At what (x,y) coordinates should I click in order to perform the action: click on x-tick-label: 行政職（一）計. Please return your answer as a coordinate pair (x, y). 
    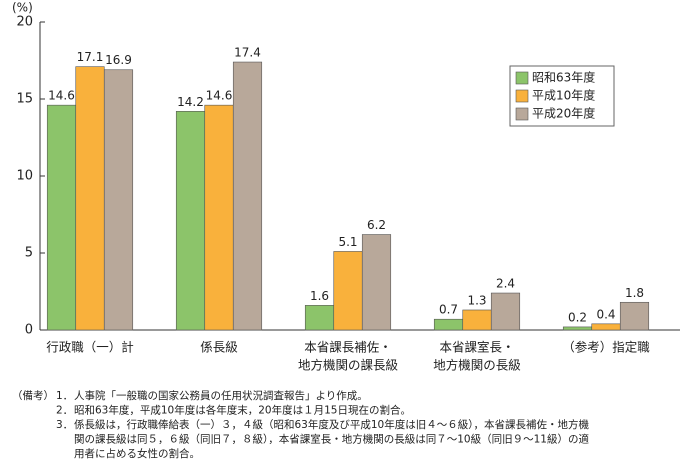
    Looking at the image, I should click on (90, 347).